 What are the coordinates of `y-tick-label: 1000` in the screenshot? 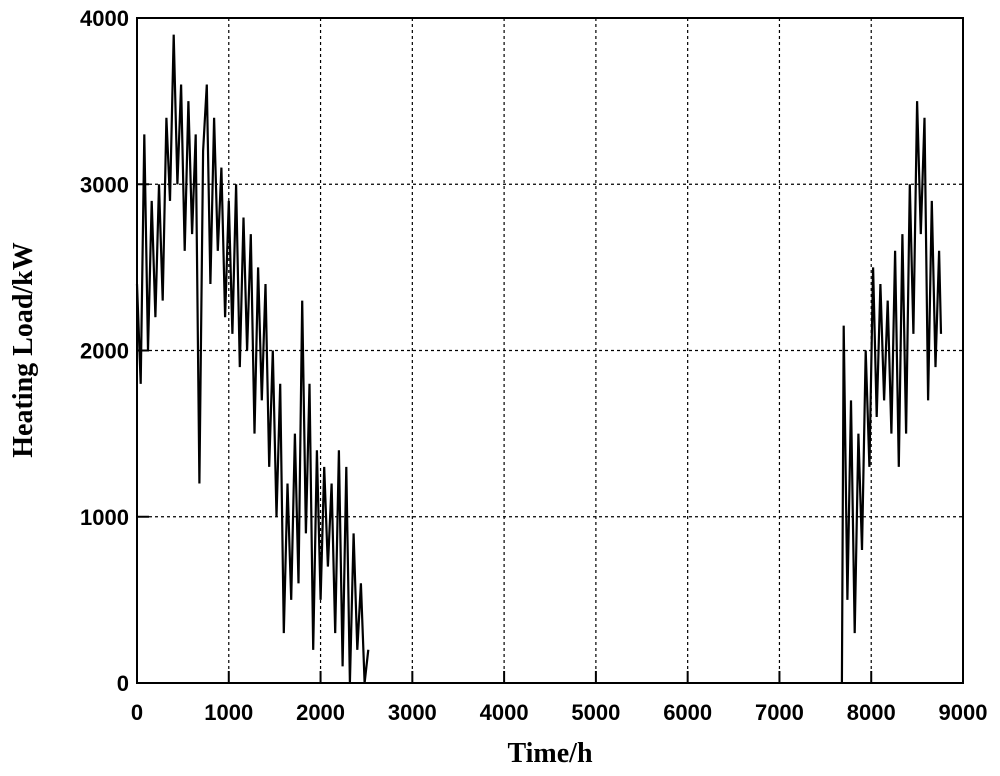 It's located at (104, 517).